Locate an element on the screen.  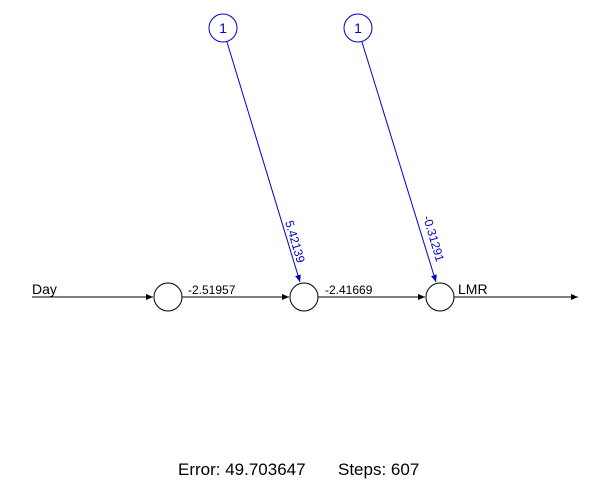
bias-edge-hidden is located at coordinates (263, 162).